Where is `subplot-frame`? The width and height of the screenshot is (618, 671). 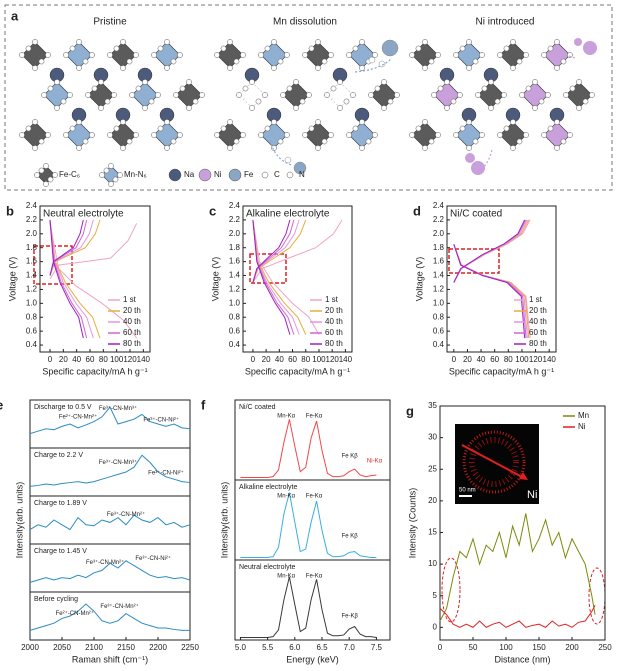 subplot-frame is located at coordinates (312, 520).